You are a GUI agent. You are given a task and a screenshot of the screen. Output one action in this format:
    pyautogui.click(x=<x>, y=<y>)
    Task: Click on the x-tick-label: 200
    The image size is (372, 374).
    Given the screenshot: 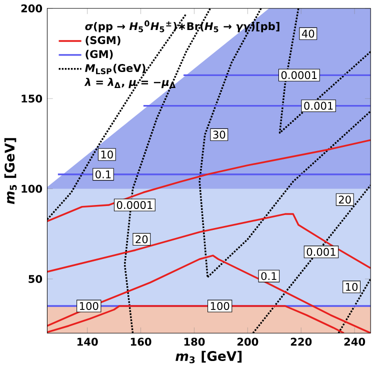 What is the action you would take?
    pyautogui.click(x=248, y=342)
    